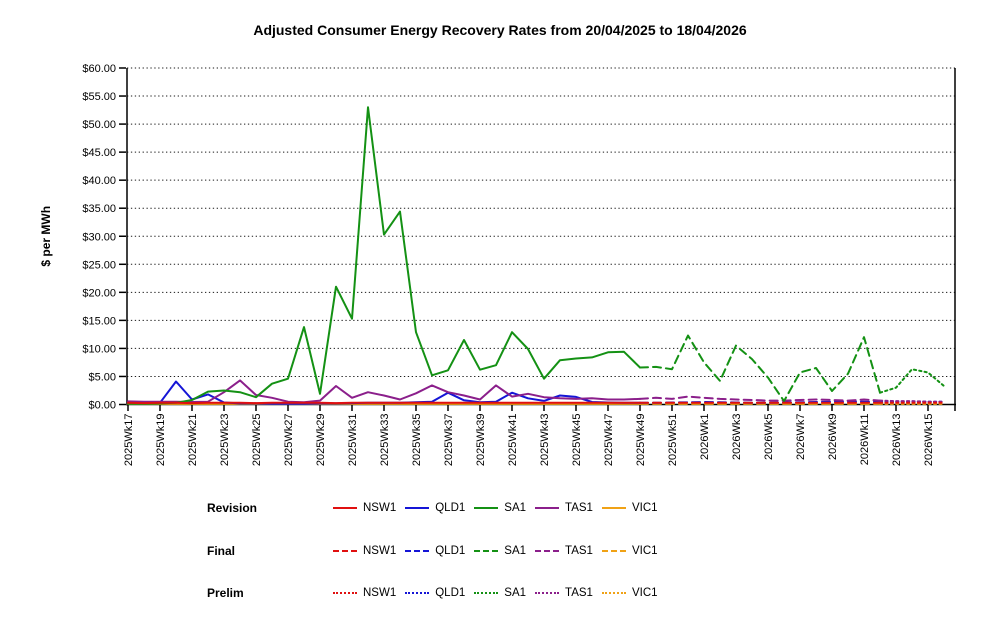 The image size is (1000, 625). I want to click on legend-swatch-SA1-dotted, so click(486, 593).